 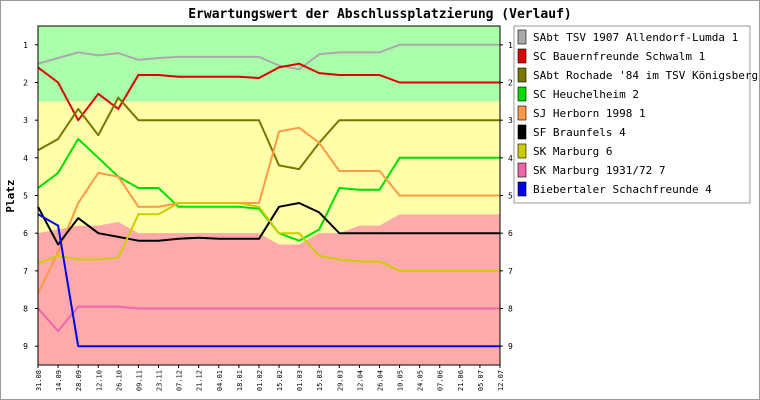 What do you see at coordinates (572, 151) in the screenshot?
I see `legend-label-7: SK Marburg 6` at bounding box center [572, 151].